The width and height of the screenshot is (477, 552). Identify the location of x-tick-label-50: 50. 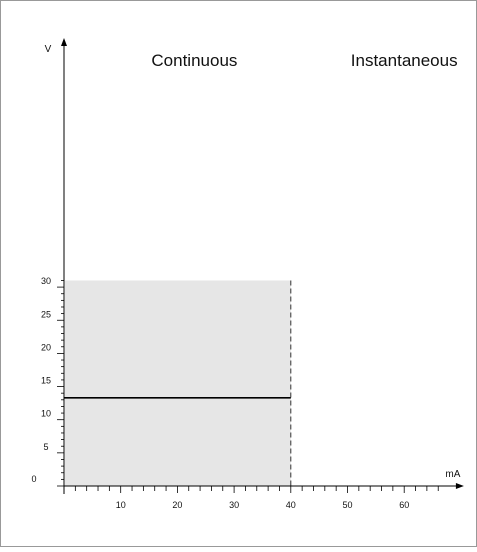
(347, 505).